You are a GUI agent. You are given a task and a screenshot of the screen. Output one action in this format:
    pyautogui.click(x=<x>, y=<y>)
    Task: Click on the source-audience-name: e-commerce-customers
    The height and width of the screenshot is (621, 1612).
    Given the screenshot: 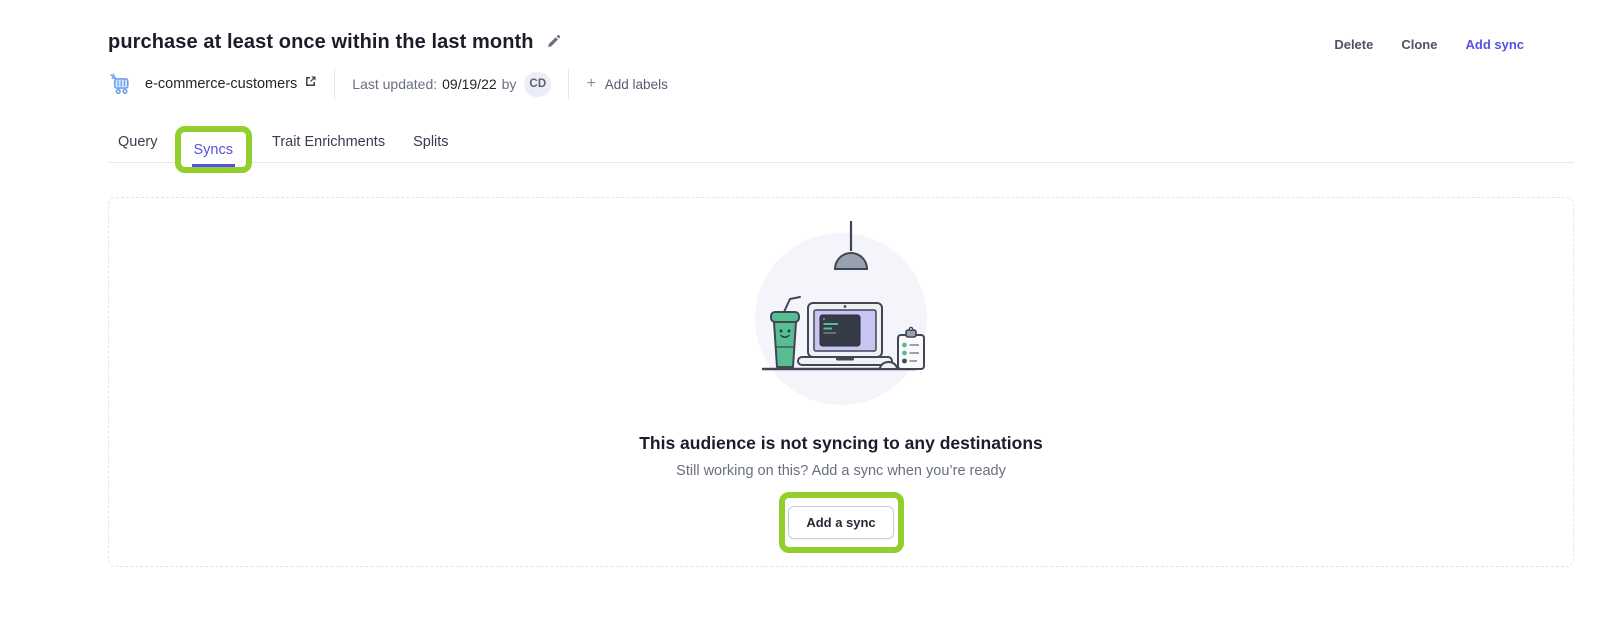 What is the action you would take?
    pyautogui.click(x=221, y=84)
    